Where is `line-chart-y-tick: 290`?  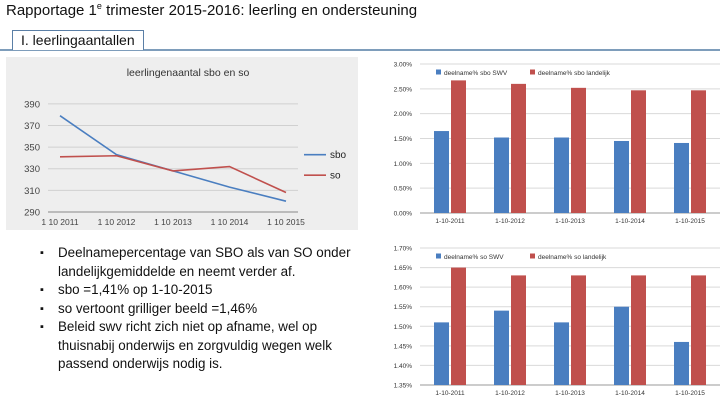
line-chart-y-tick: 290 is located at coordinates (32, 213).